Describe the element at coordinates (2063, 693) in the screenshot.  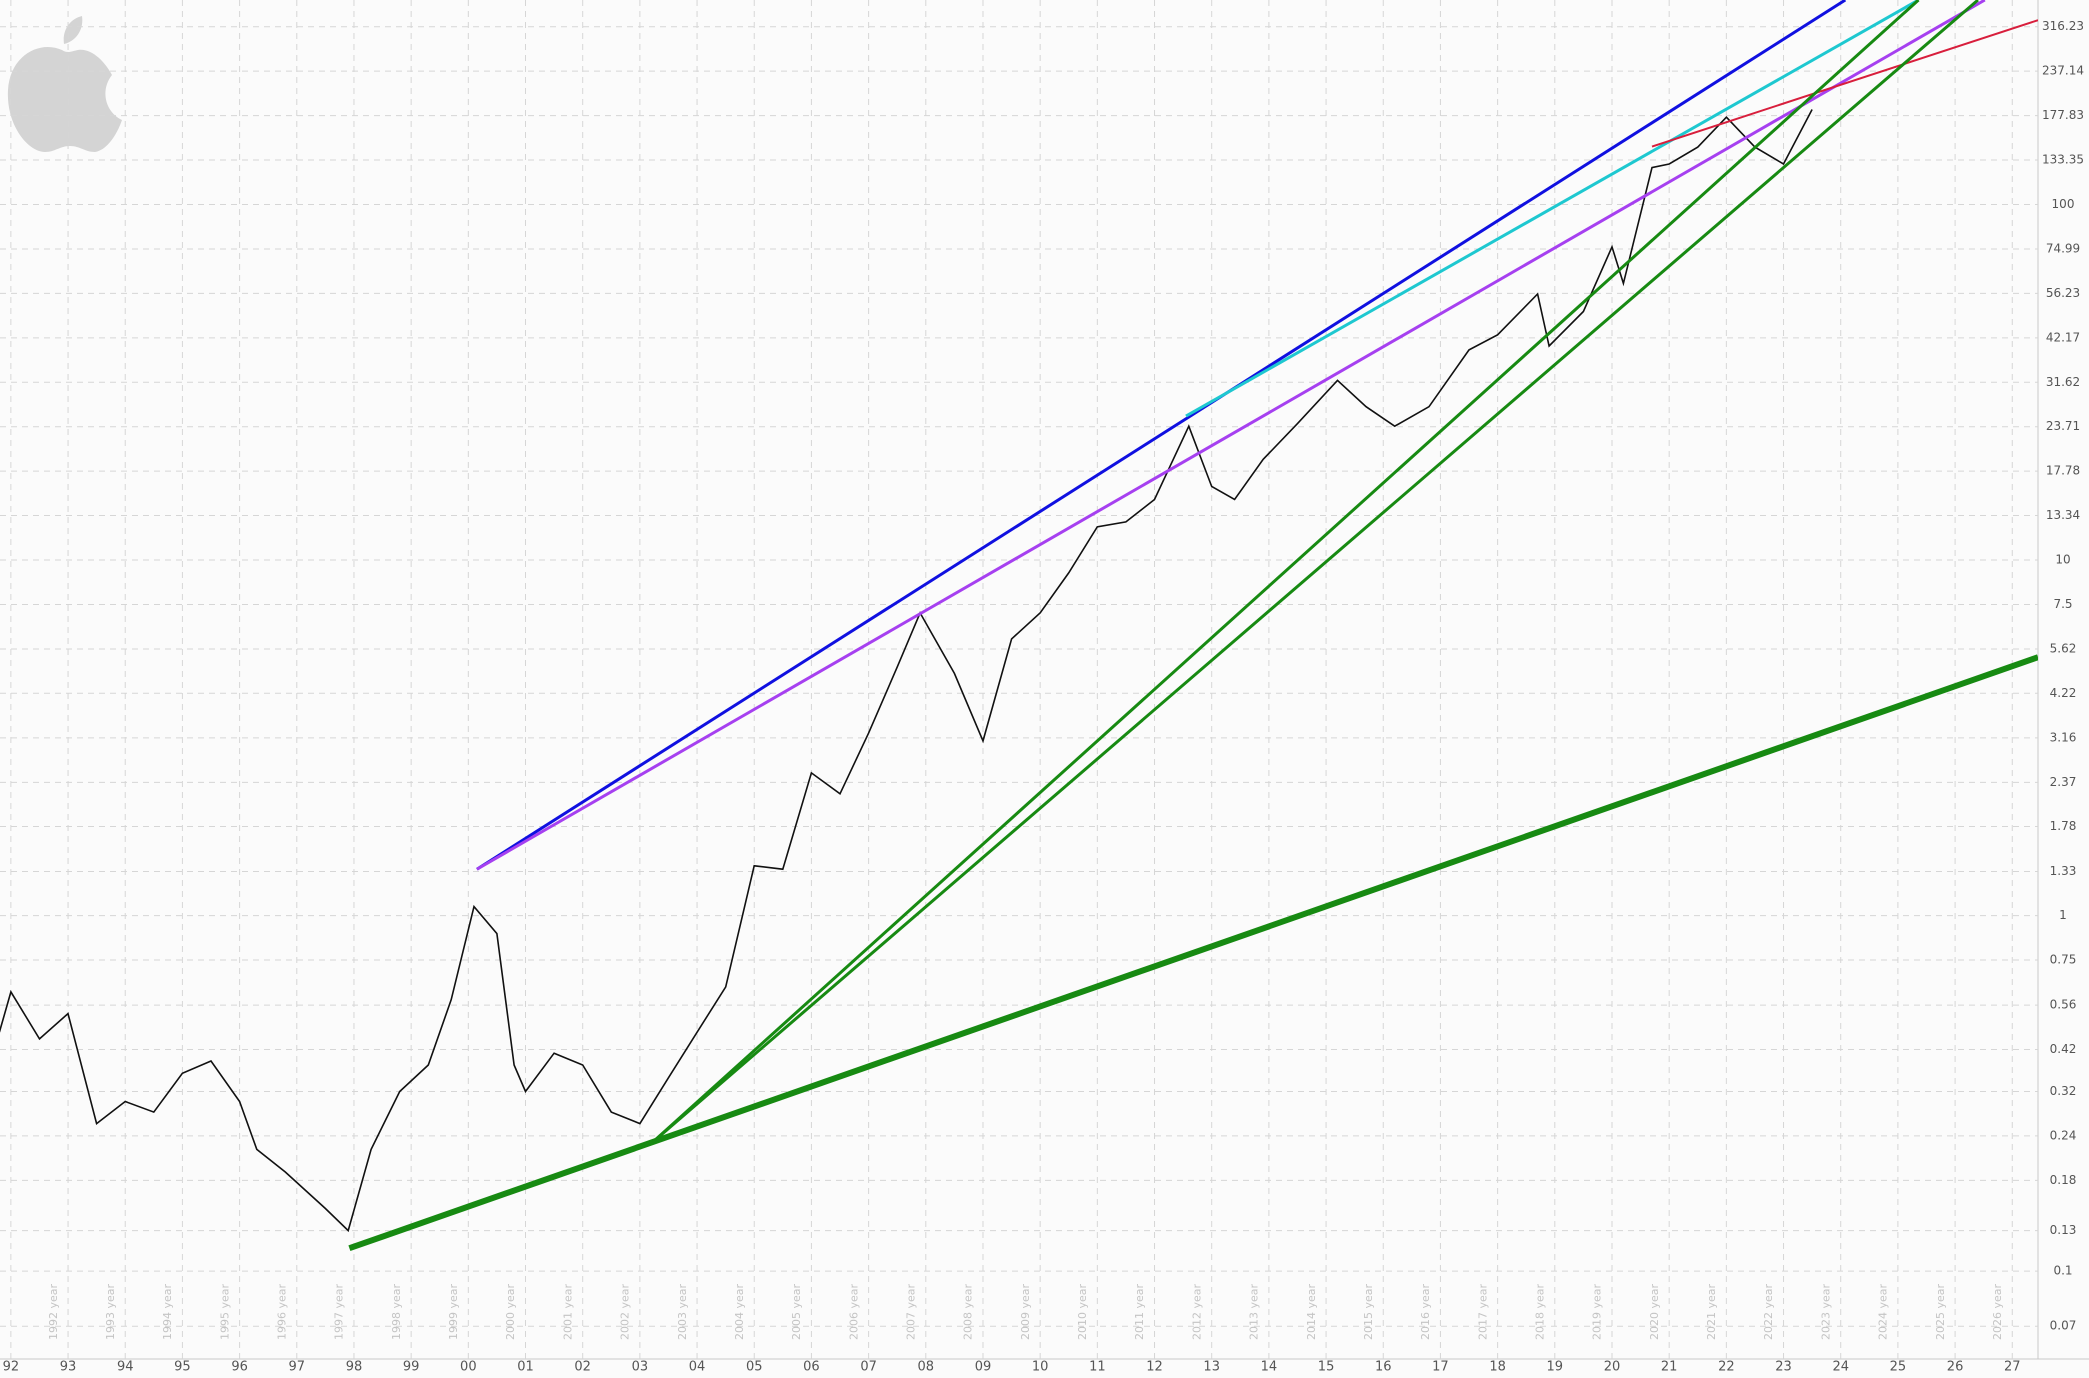
I see `y-tick-label: 4.22` at that location.